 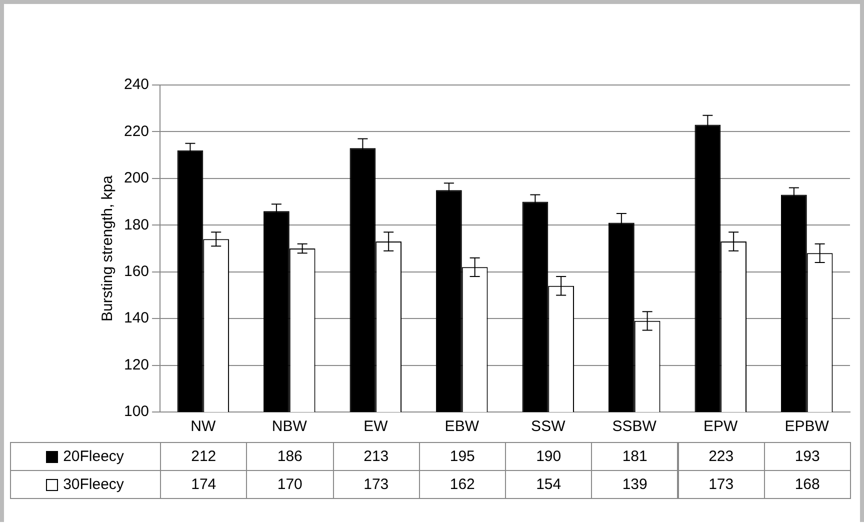 What do you see at coordinates (462, 456) in the screenshot?
I see `data-label: 195` at bounding box center [462, 456].